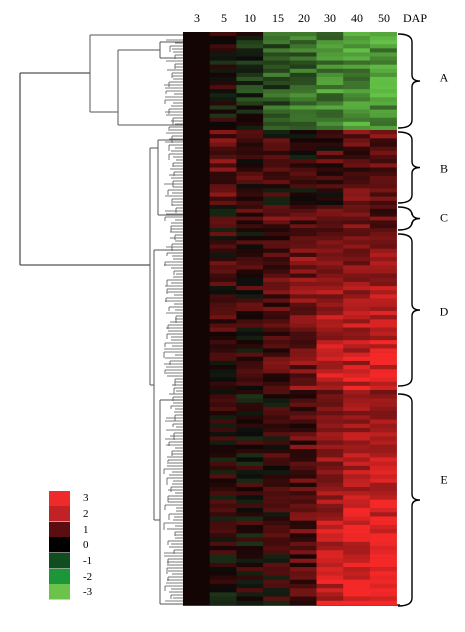 This screenshot has width=465, height=632. Describe the element at coordinates (409, 218) in the screenshot. I see `cluster-bracket-c` at that location.